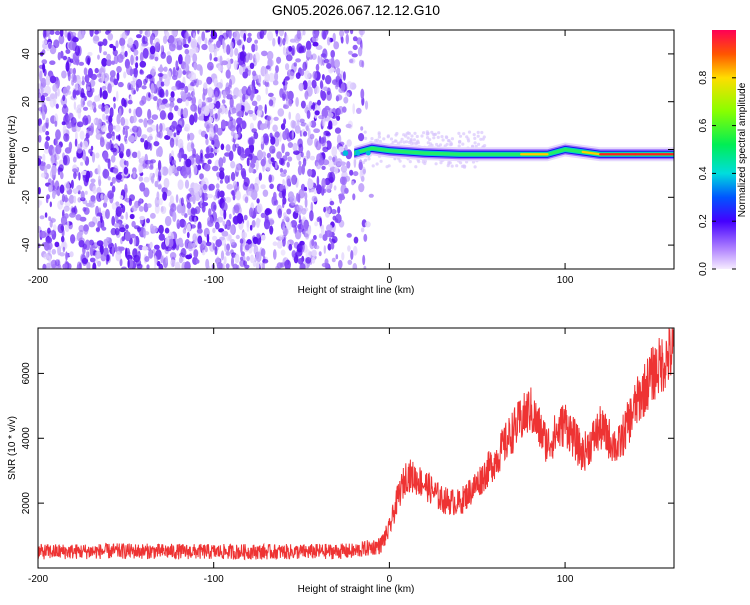 This screenshot has width=750, height=605. Describe the element at coordinates (358, 153) in the screenshot. I see `signal-onset-dot` at that location.